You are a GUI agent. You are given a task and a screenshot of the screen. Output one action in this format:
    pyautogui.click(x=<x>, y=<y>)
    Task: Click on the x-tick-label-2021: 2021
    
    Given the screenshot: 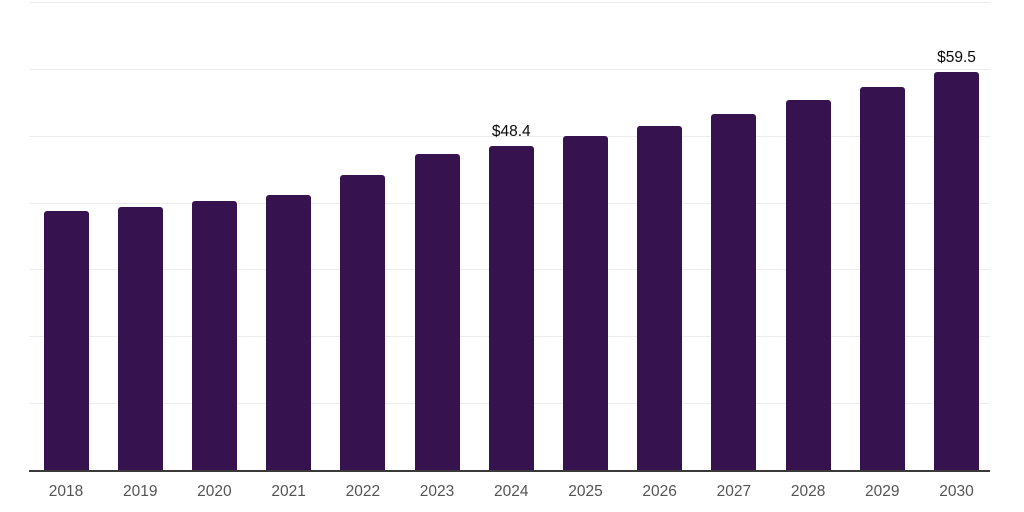 What is the action you would take?
    pyautogui.click(x=288, y=491)
    